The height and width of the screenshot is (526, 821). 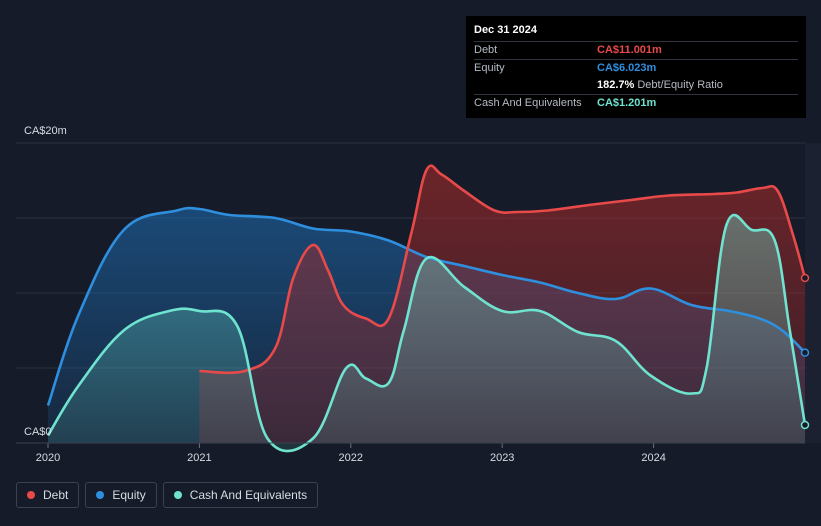 I want to click on y-axis-label-bottom: CA$0, so click(x=38, y=432).